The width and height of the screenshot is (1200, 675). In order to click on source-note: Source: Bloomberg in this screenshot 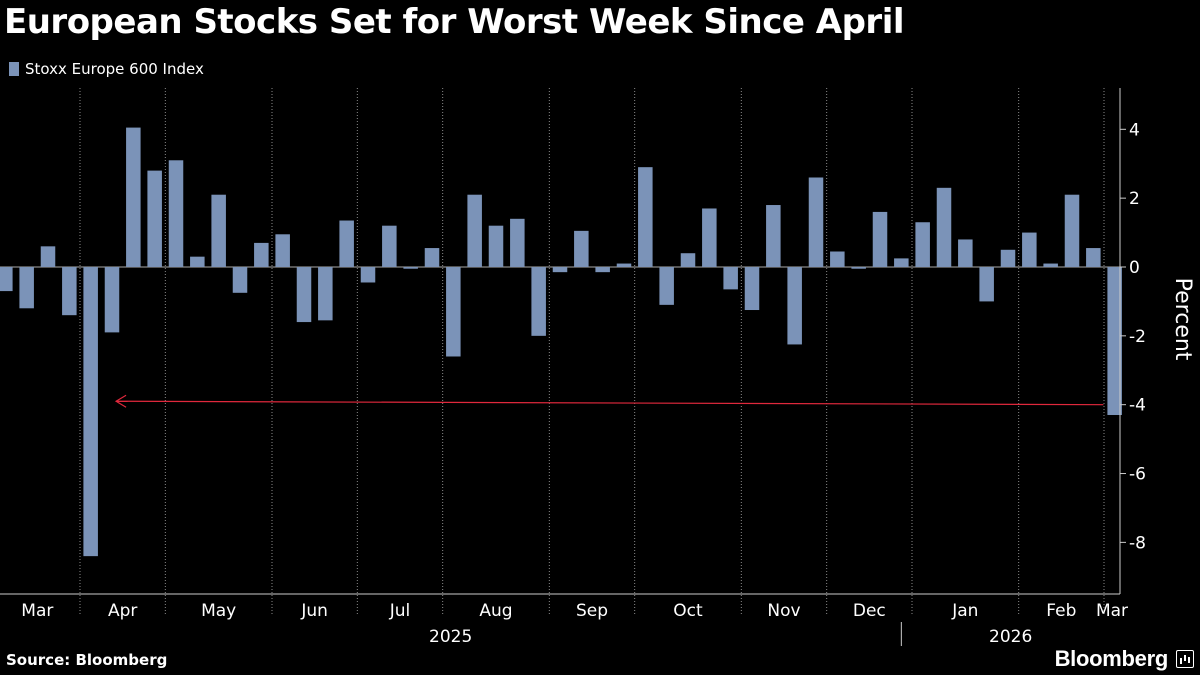, I will do `click(87, 660)`.